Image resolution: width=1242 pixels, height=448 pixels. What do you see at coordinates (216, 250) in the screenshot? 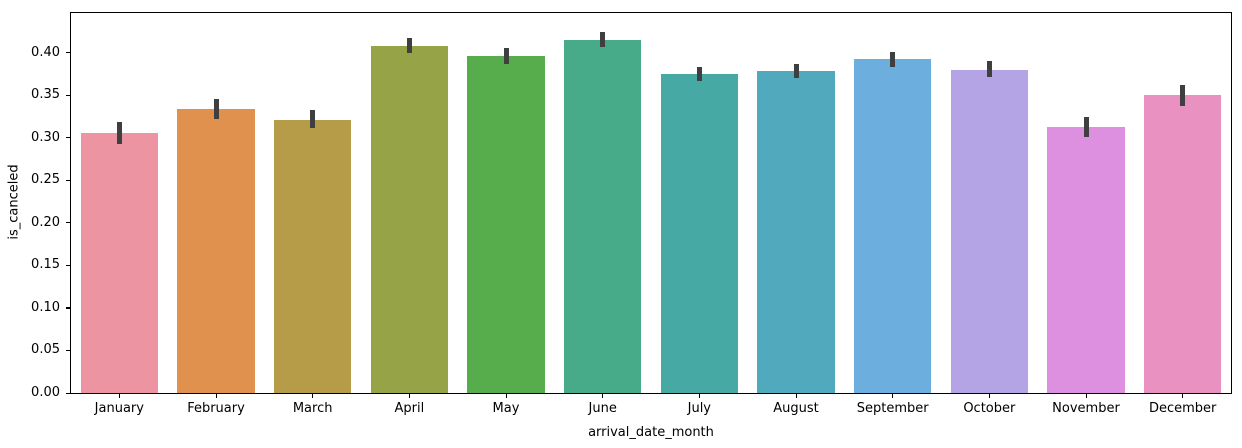
I see `bar-february` at bounding box center [216, 250].